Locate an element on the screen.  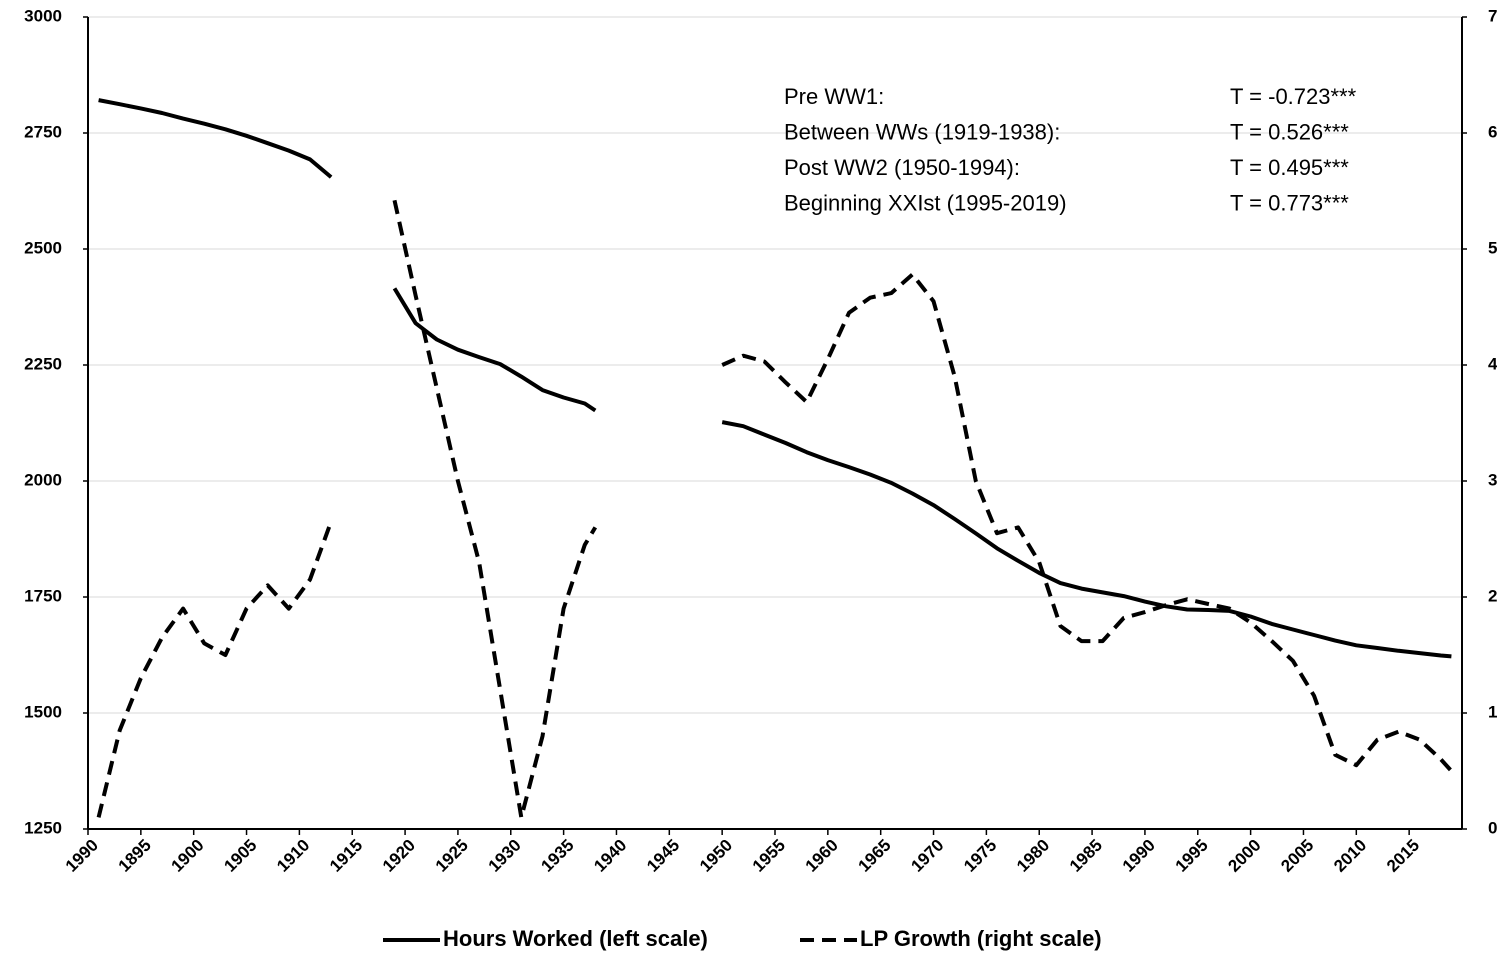
y2-tick-label: 3 is located at coordinates (1492, 479).